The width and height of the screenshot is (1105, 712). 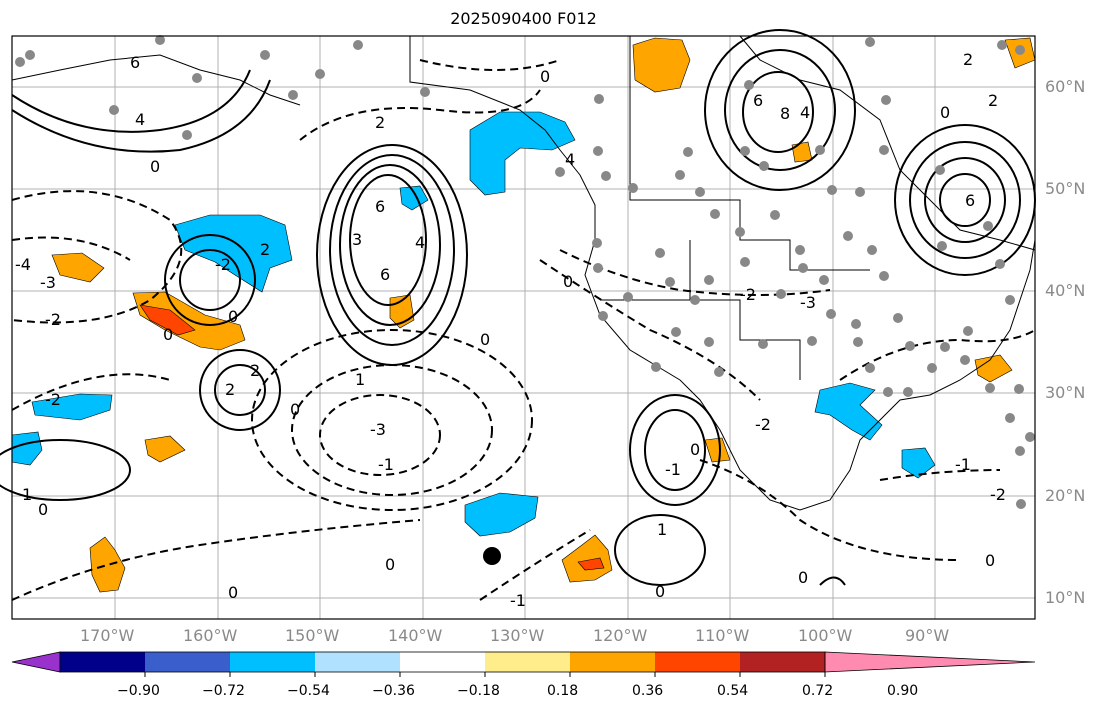 I want to click on positive-anomaly-canada, so click(x=661, y=65).